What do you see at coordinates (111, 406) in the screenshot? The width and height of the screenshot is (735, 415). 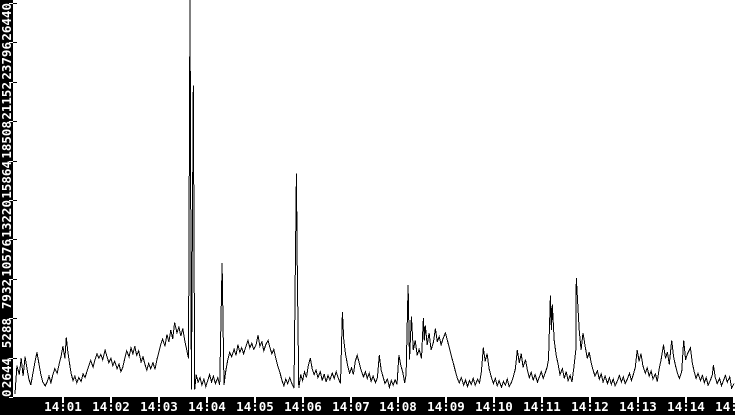 I see `x-tick-label: 14:02` at bounding box center [111, 406].